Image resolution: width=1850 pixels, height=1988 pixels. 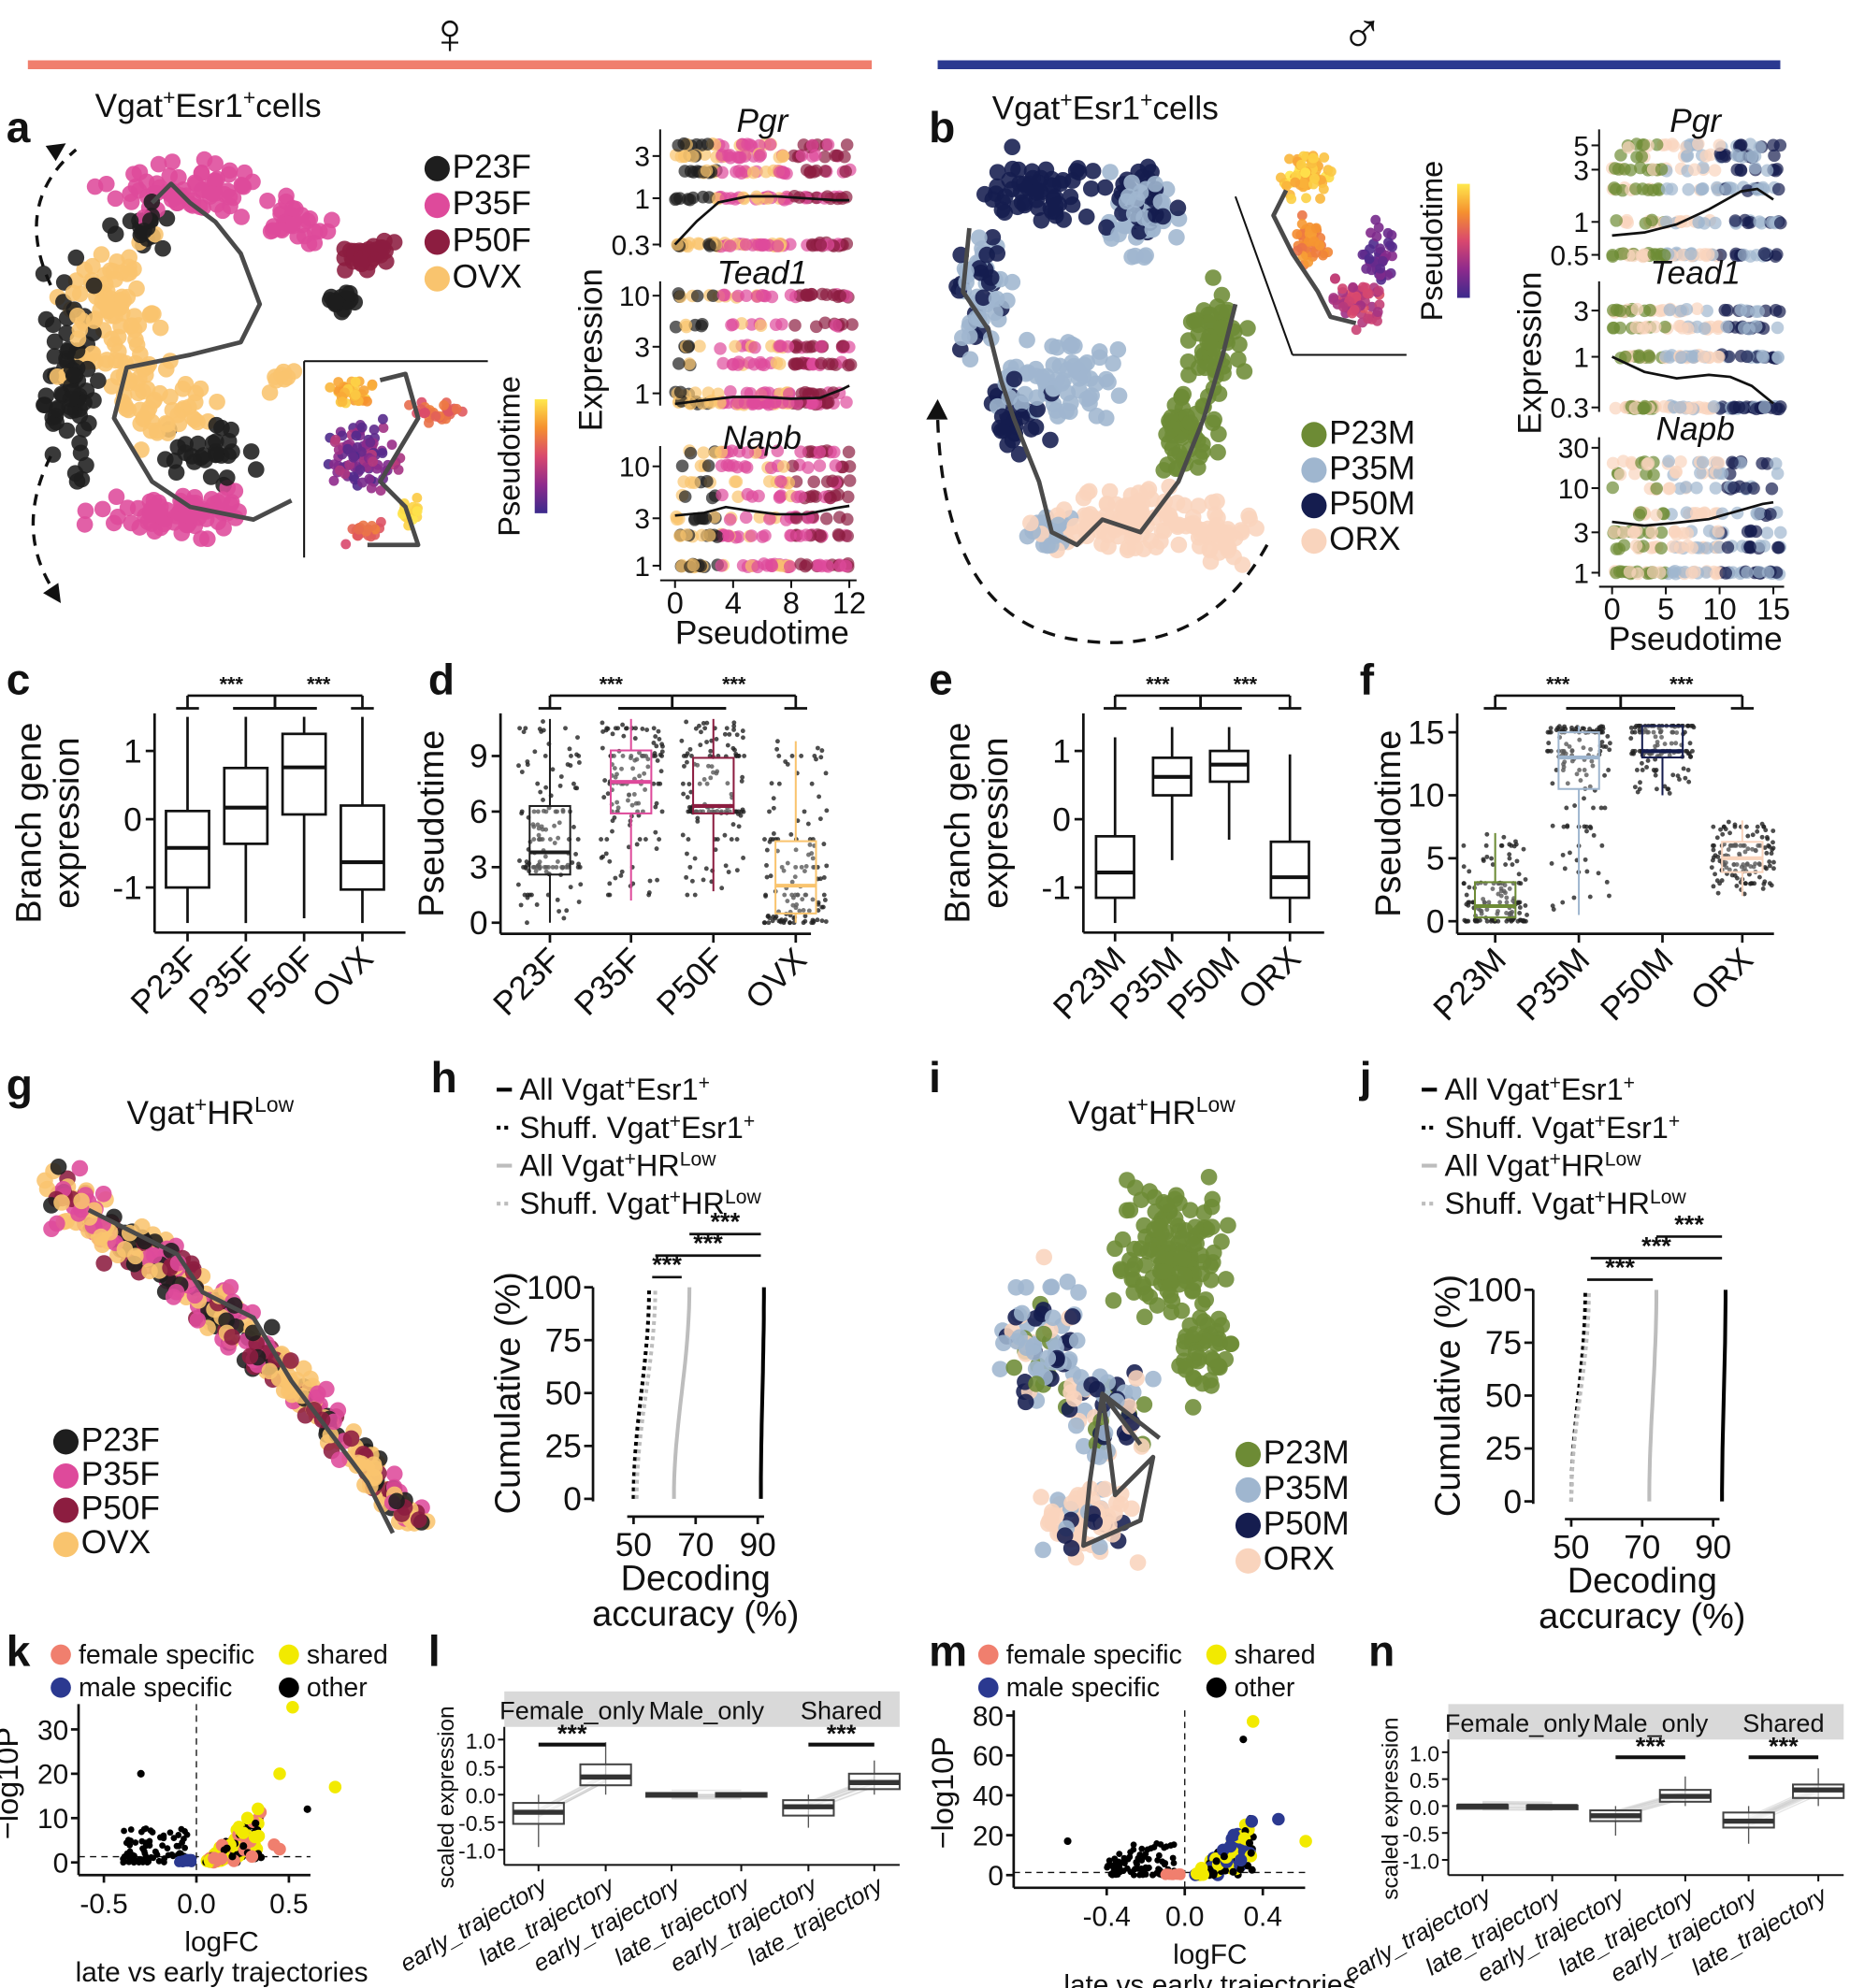 I want to click on legend-label-OVX: OVX, so click(x=116, y=1542).